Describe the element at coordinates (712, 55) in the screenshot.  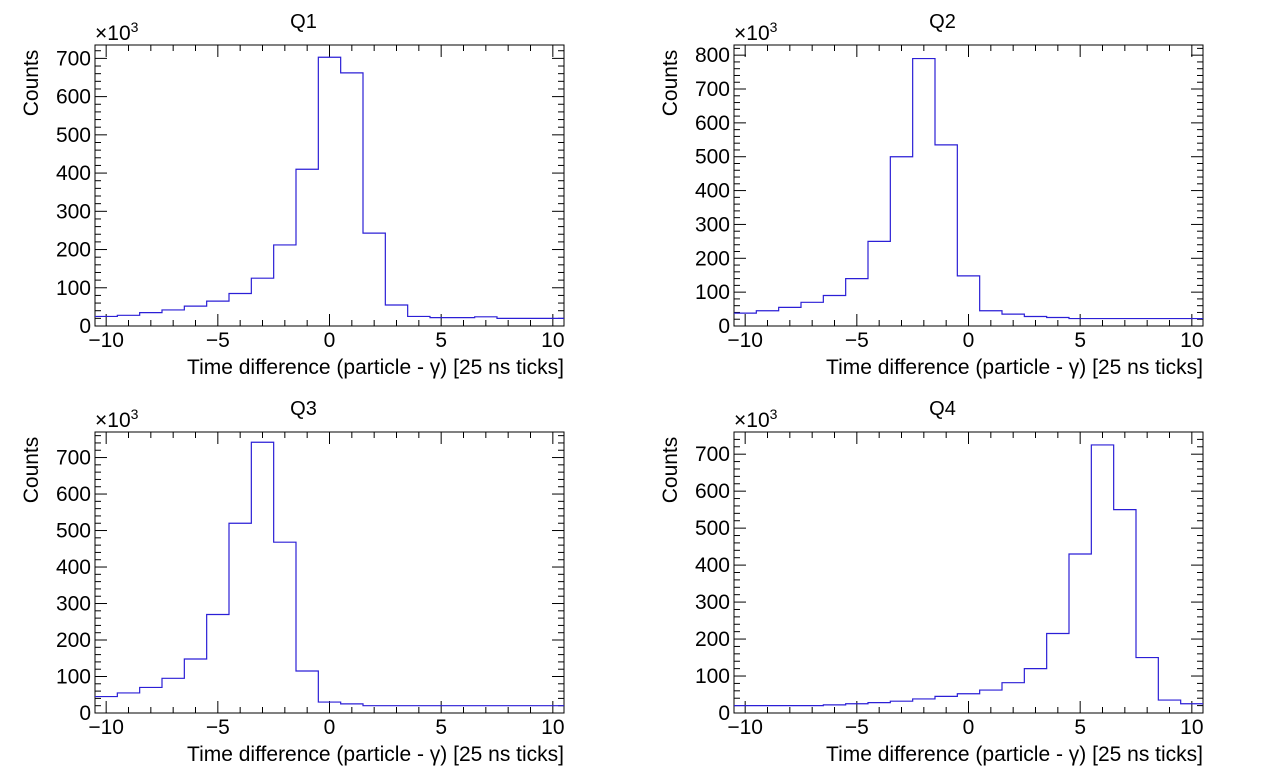
I see `y-tick-label: 800` at that location.